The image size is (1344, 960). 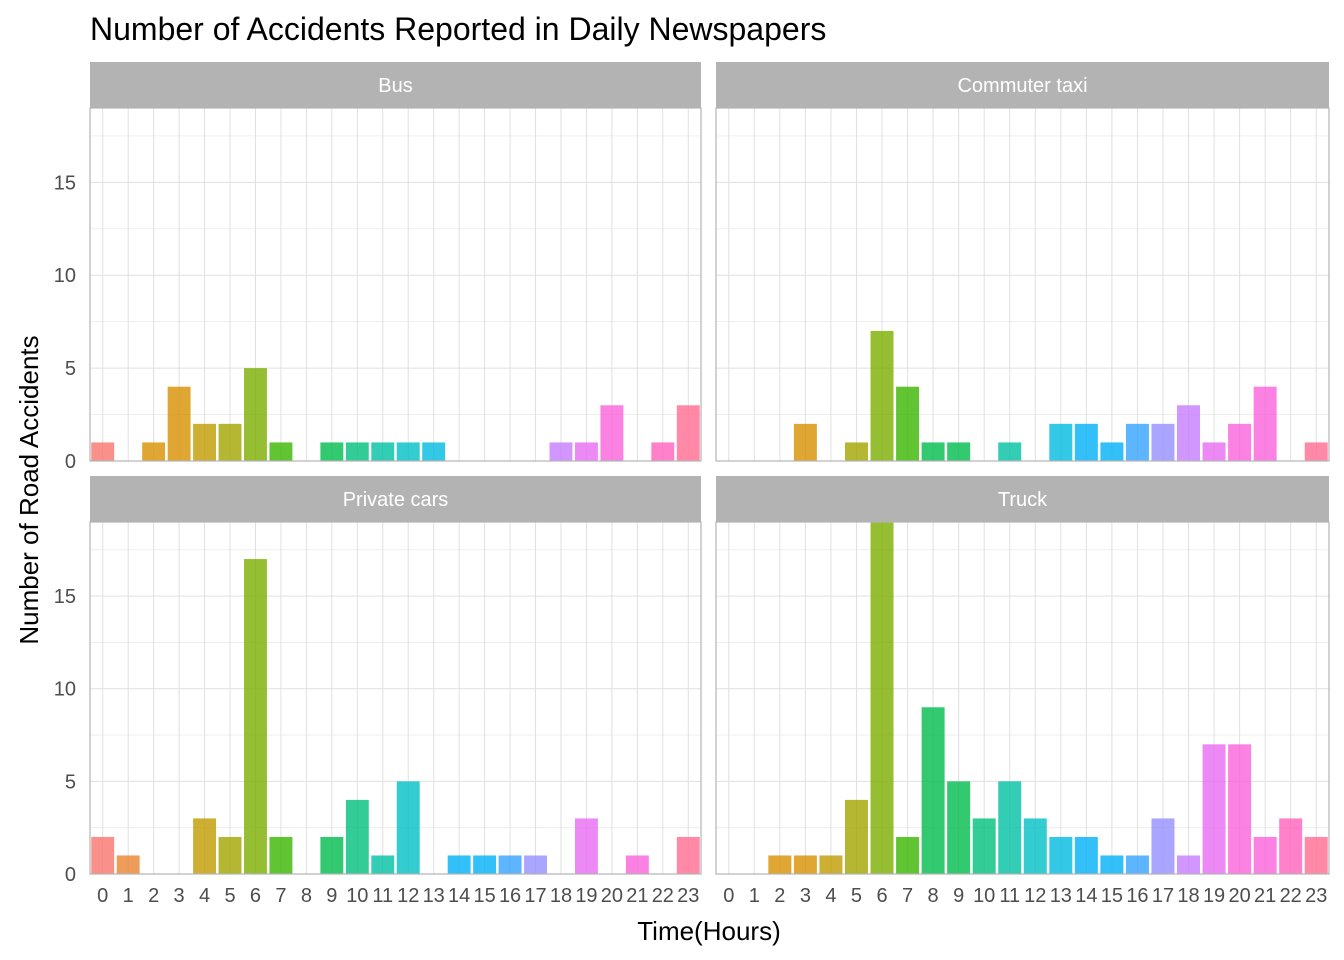 I want to click on x-tick-label: 6, so click(x=881, y=896).